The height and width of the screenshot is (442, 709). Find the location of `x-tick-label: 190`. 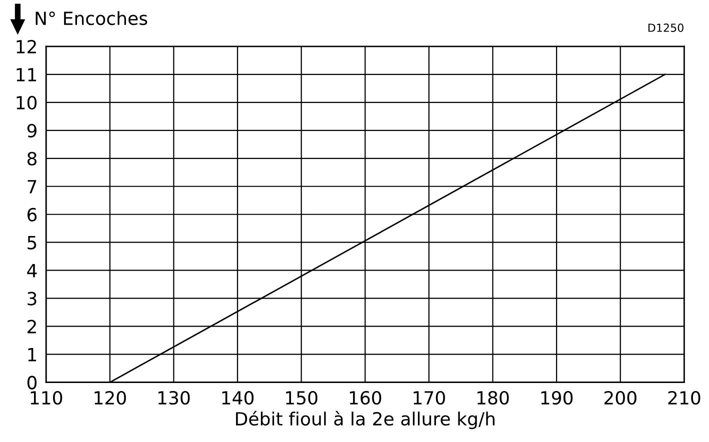

x-tick-label: 190 is located at coordinates (557, 397).